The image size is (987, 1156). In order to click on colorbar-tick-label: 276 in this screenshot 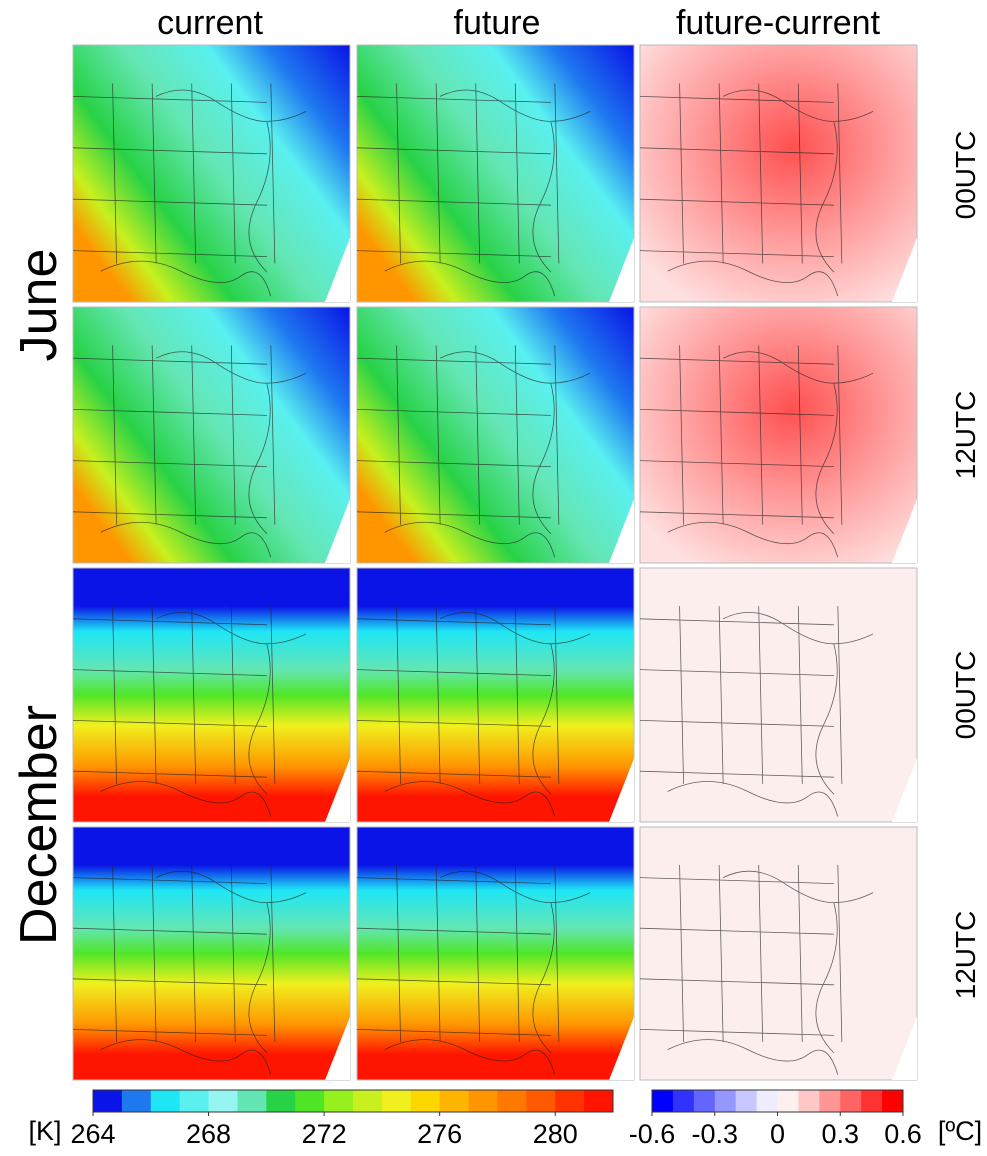, I will do `click(439, 1134)`.